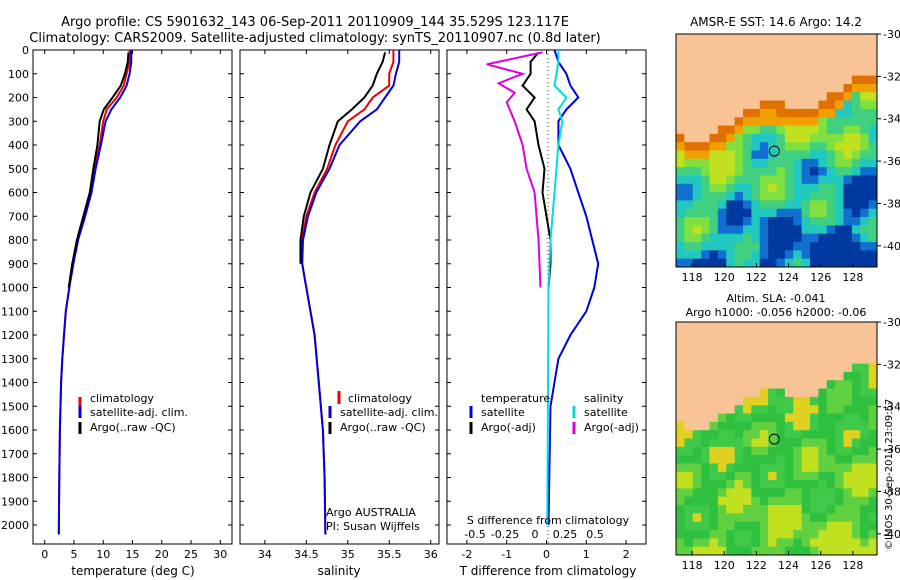 This screenshot has height=580, width=900. Describe the element at coordinates (776, 22) in the screenshot. I see `sst-map-title: AMSR-E SST: 14.6 Argo: 14.2` at that location.